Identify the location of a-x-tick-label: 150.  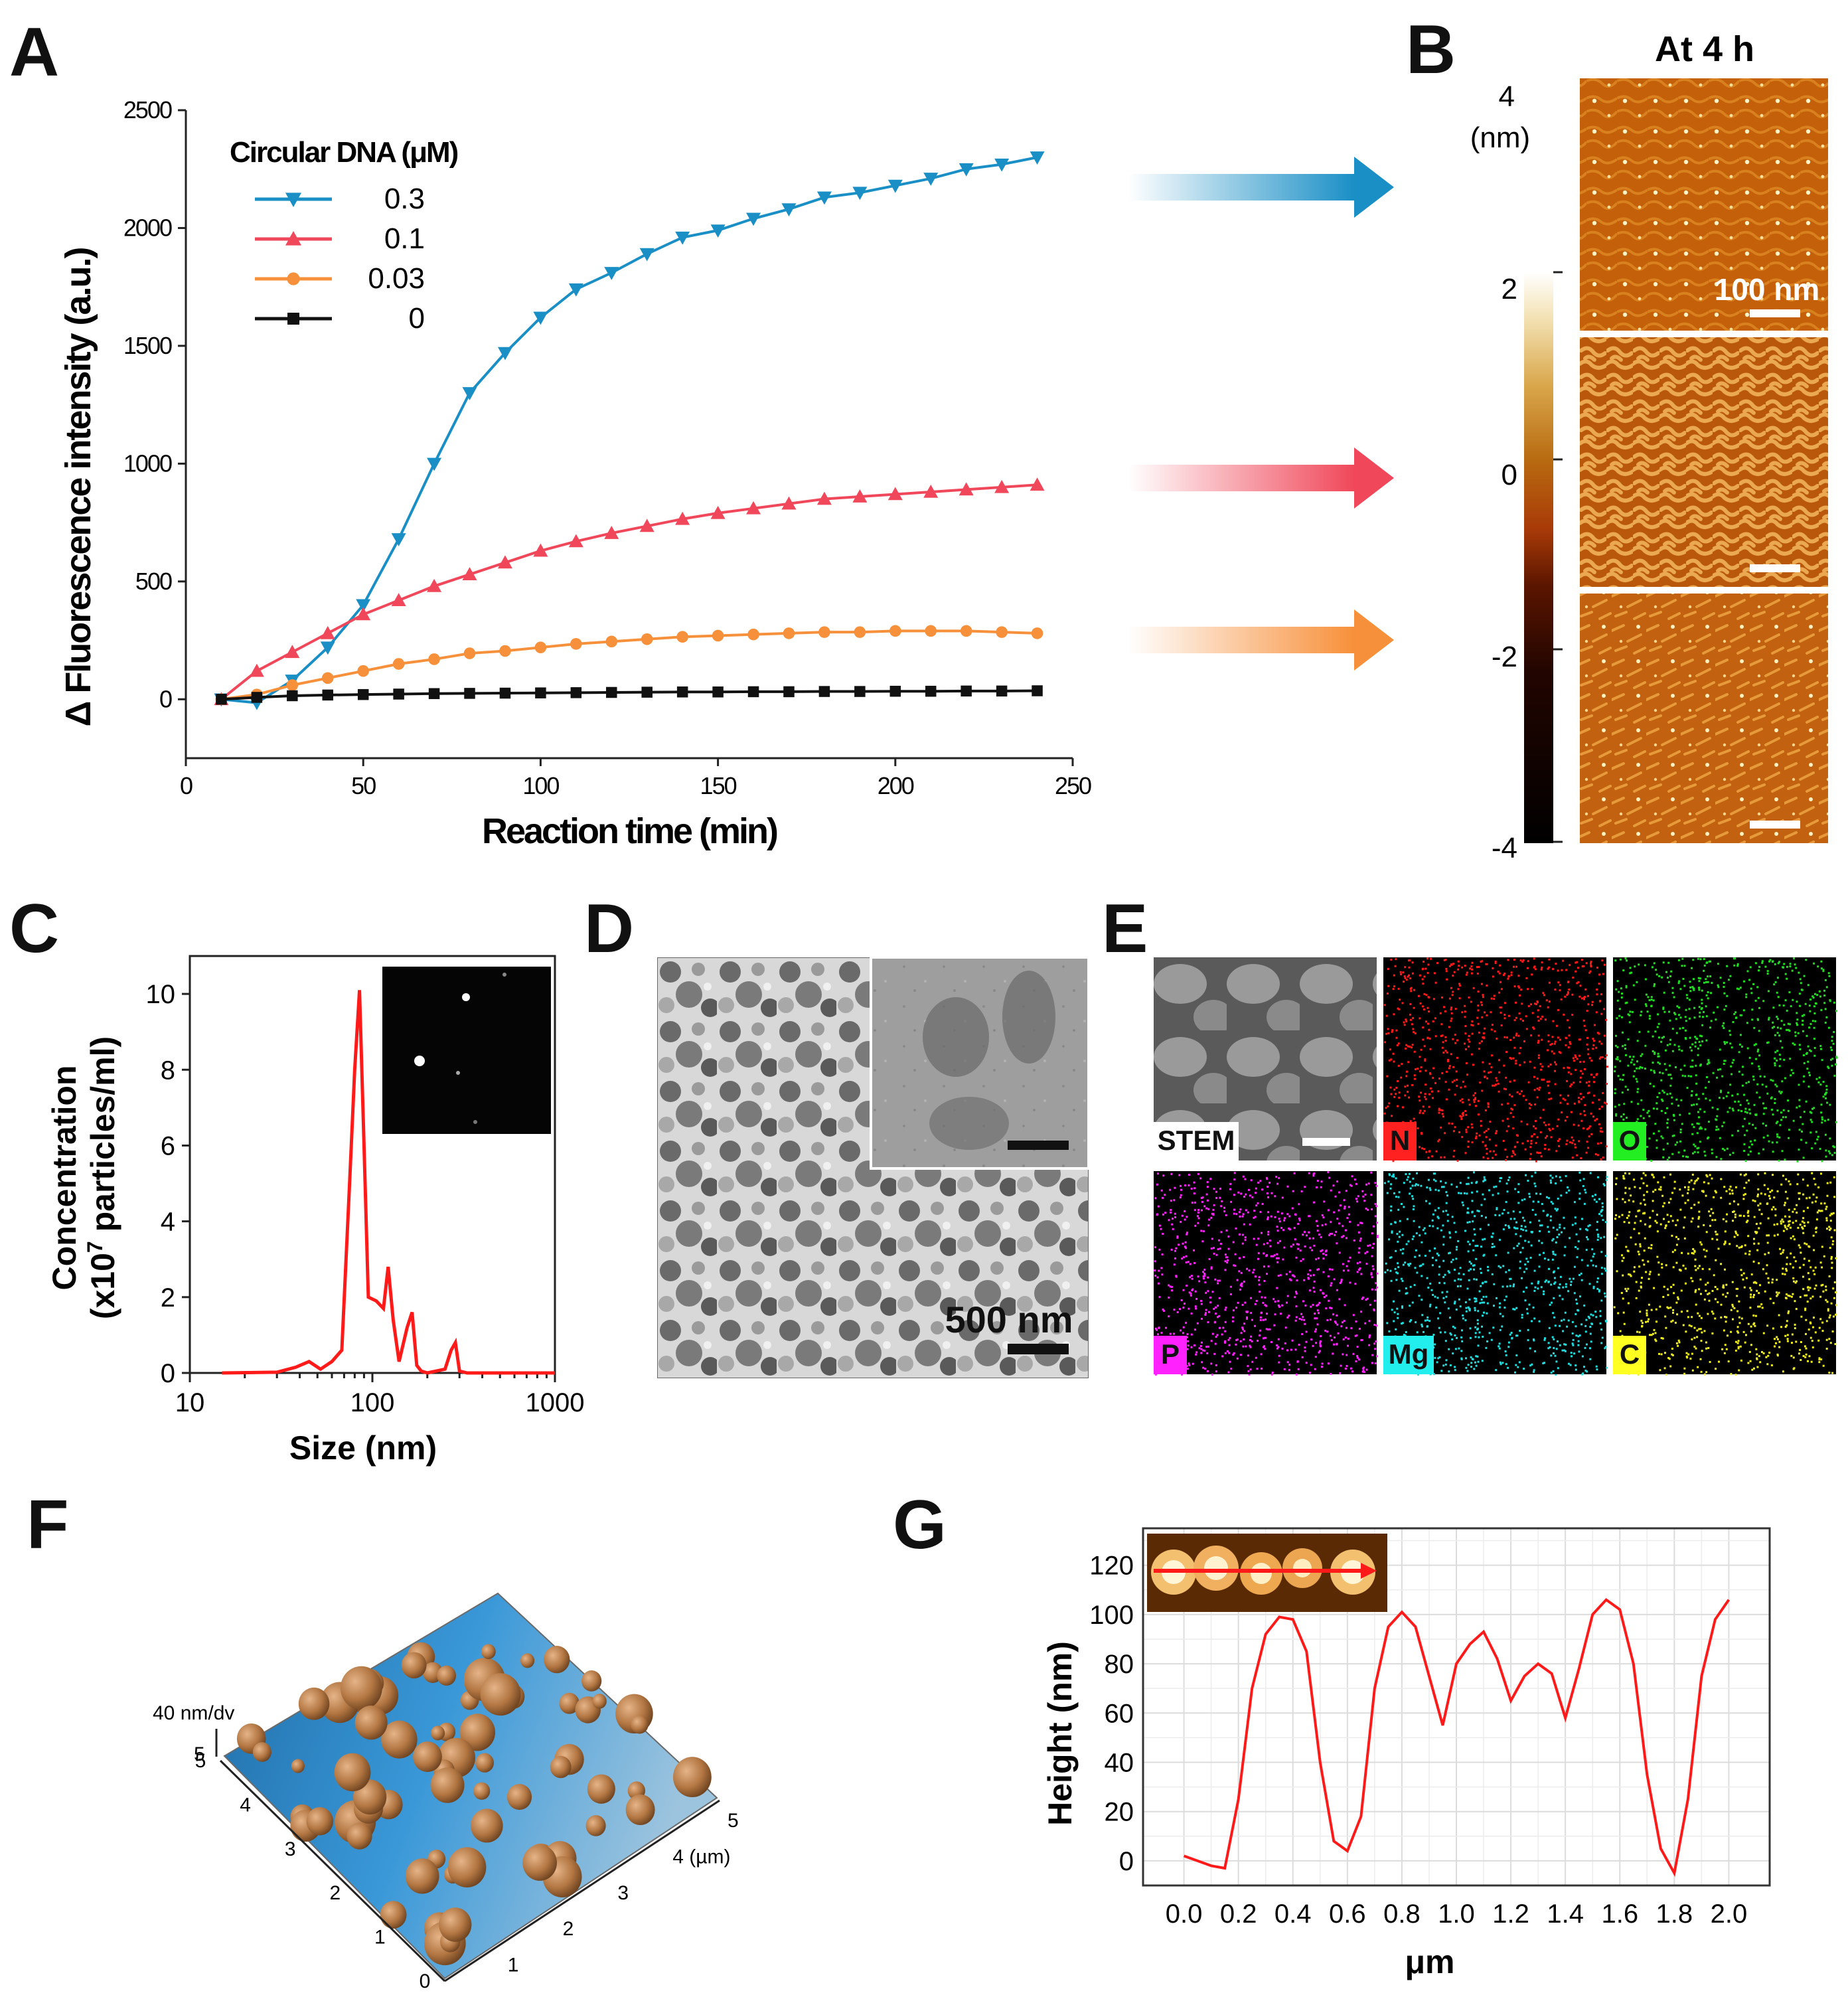
(718, 786).